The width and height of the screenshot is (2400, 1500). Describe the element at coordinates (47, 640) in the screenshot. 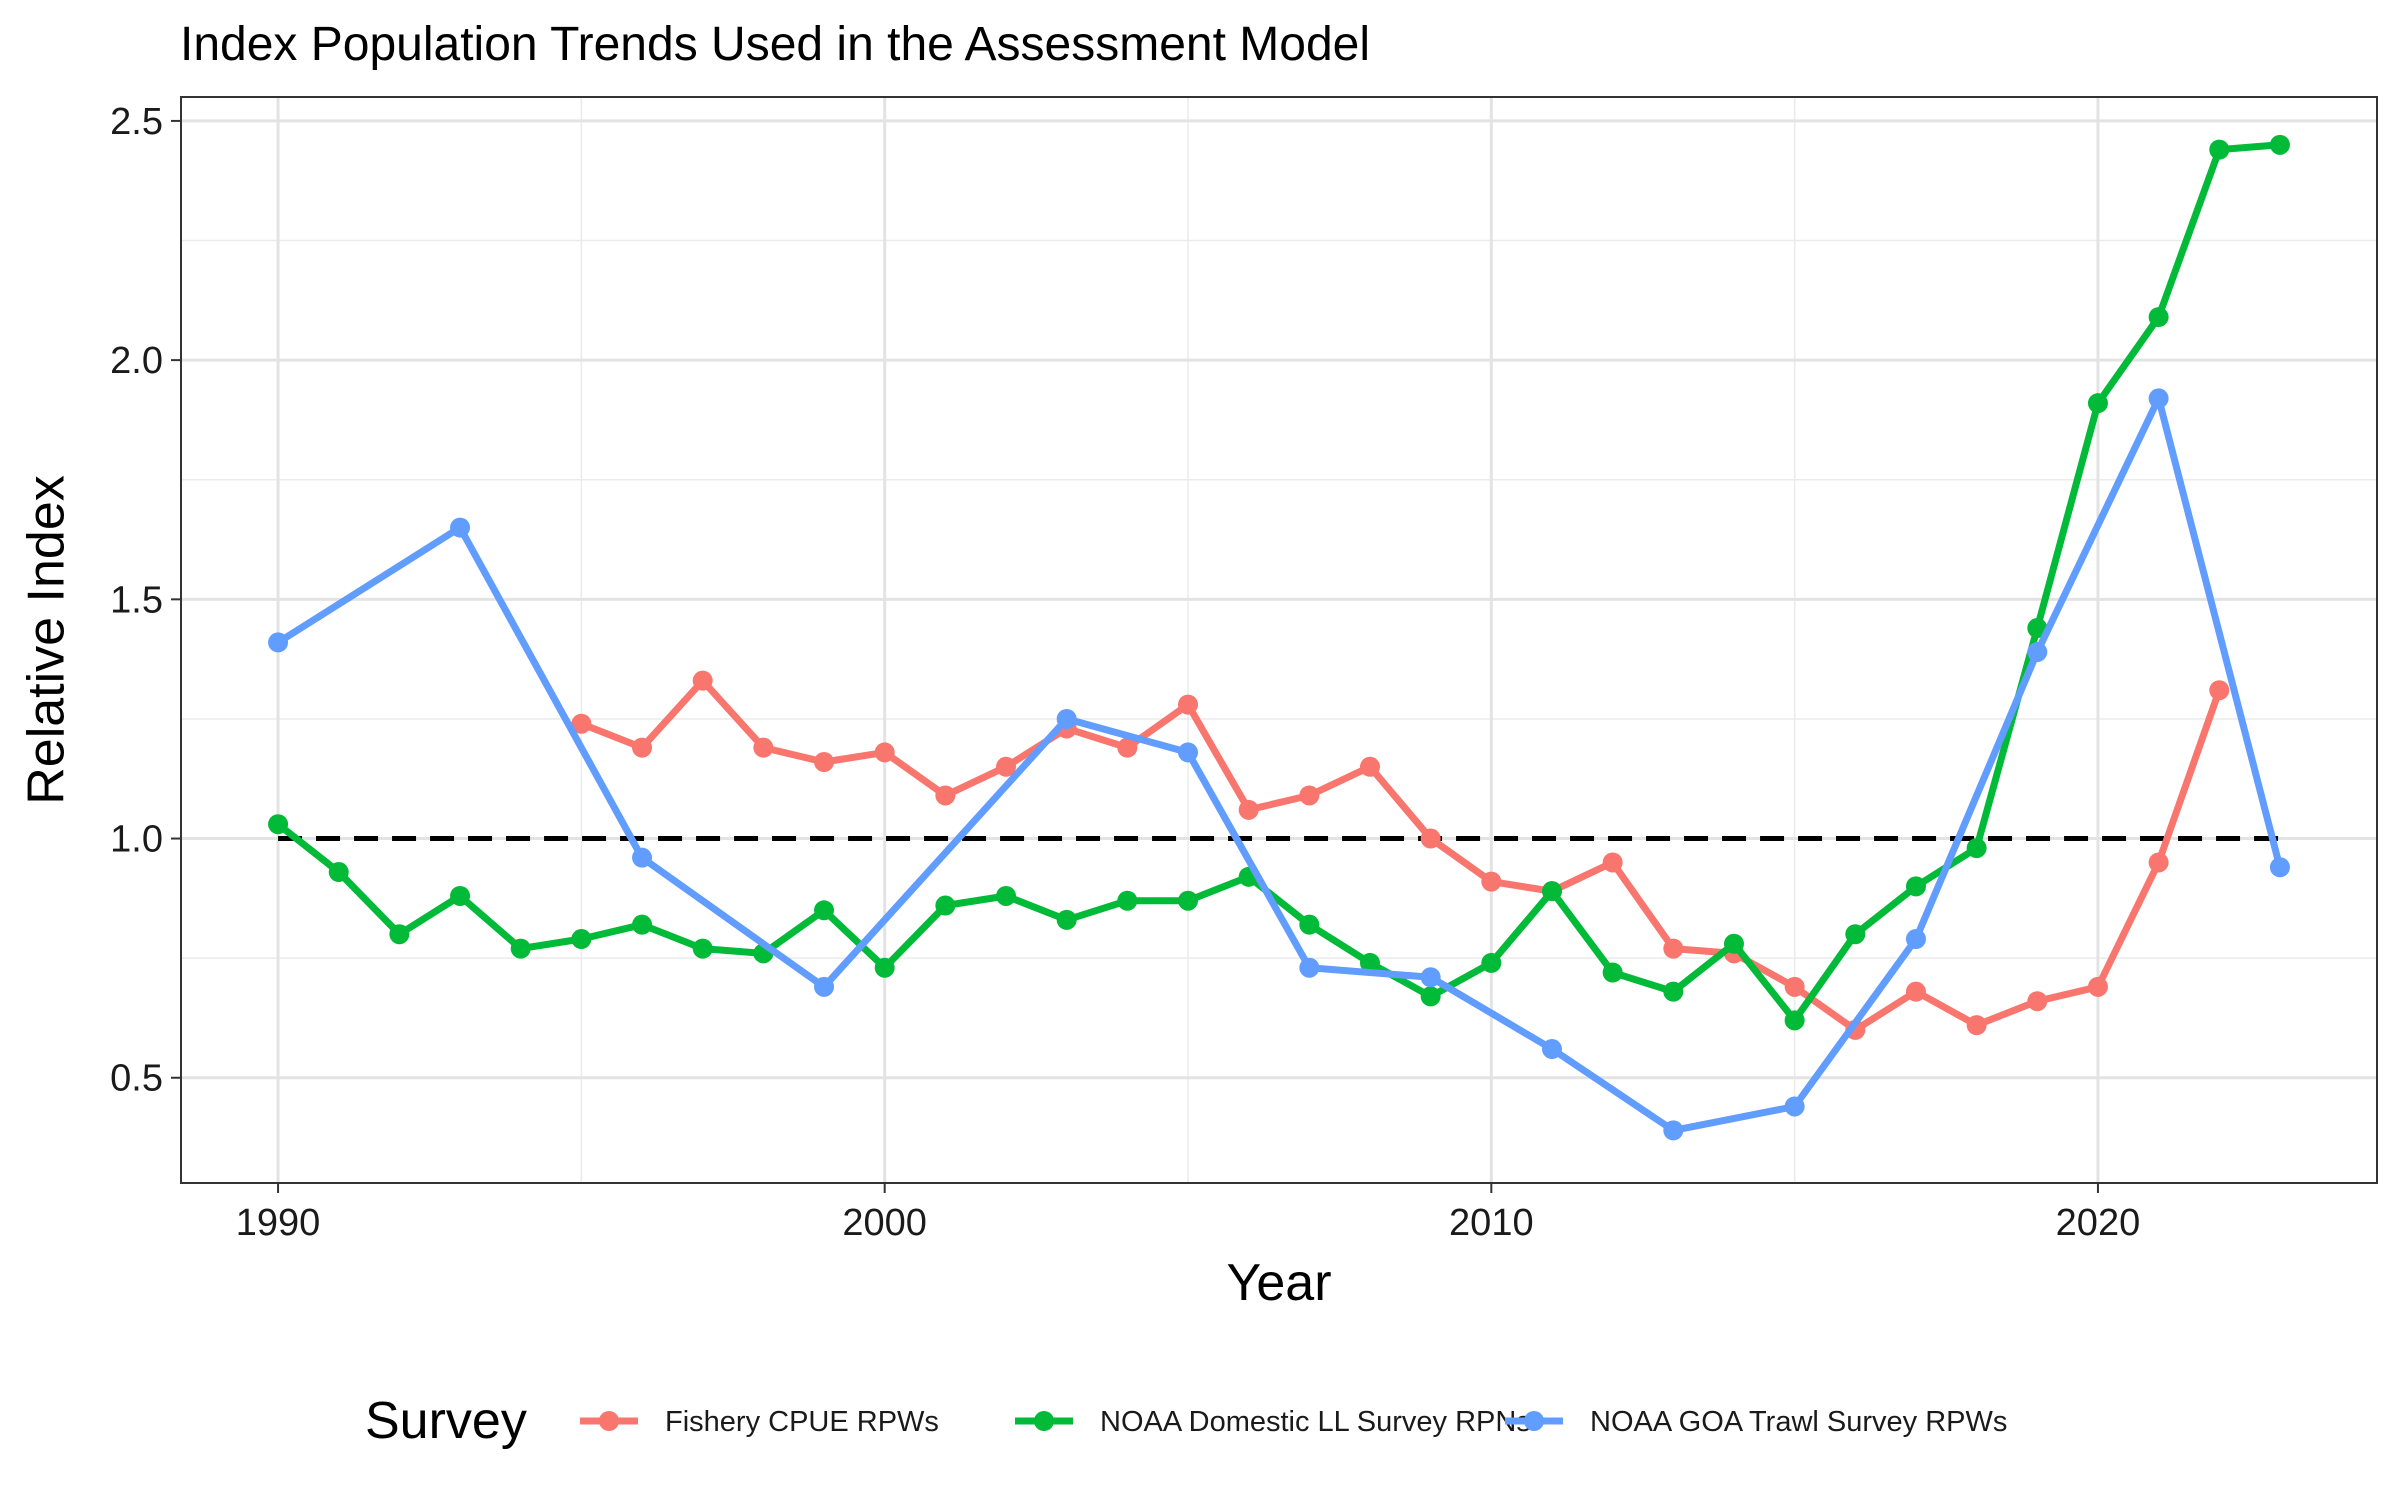

I see `y-axis-title: Relative Index` at that location.